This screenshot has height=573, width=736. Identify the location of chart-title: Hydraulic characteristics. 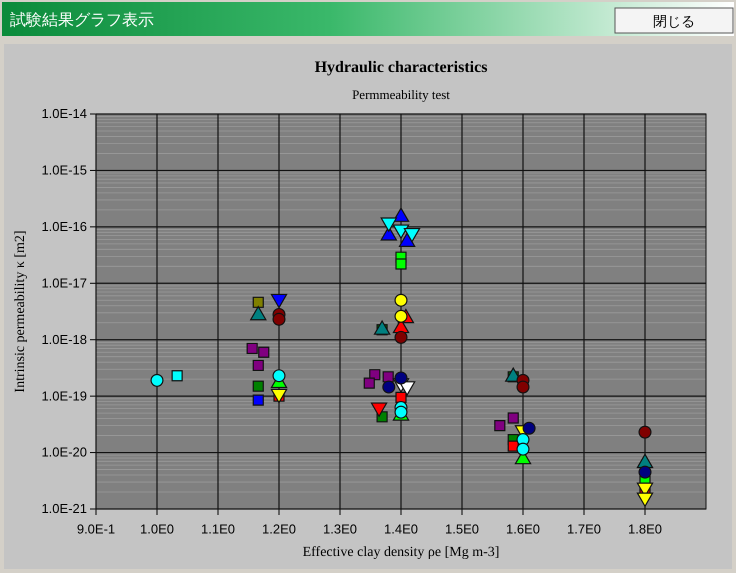
(401, 67).